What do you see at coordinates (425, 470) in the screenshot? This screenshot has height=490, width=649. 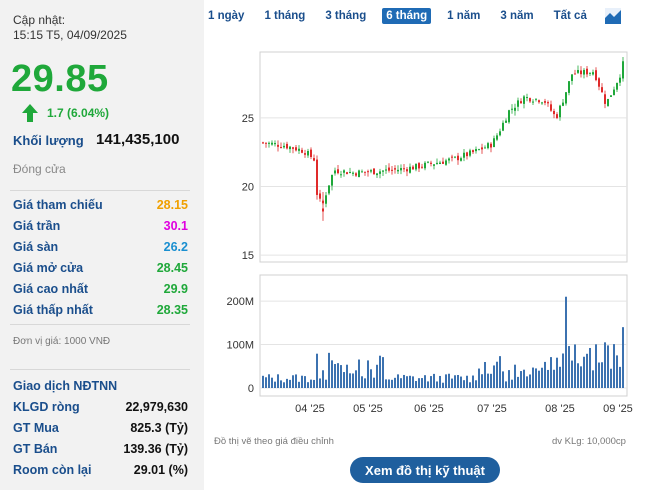 I see `technical-chart-button: Xem đồ thị kỹ thuật` at bounding box center [425, 470].